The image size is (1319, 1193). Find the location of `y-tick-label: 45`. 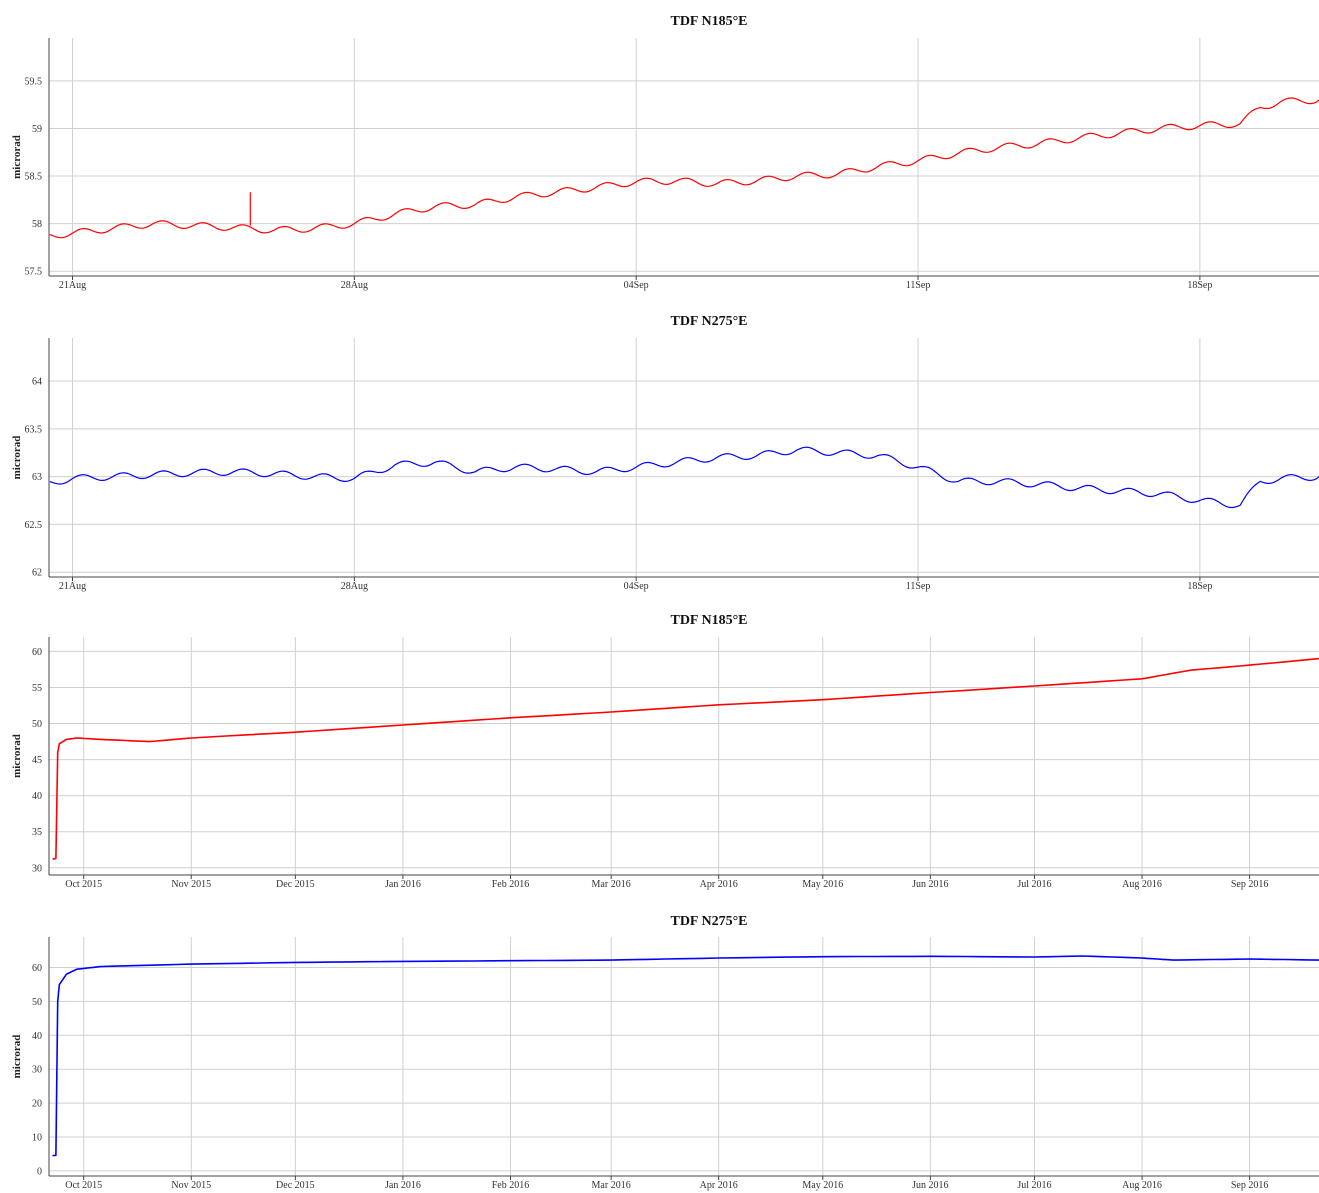

y-tick-label: 45 is located at coordinates (37, 760).